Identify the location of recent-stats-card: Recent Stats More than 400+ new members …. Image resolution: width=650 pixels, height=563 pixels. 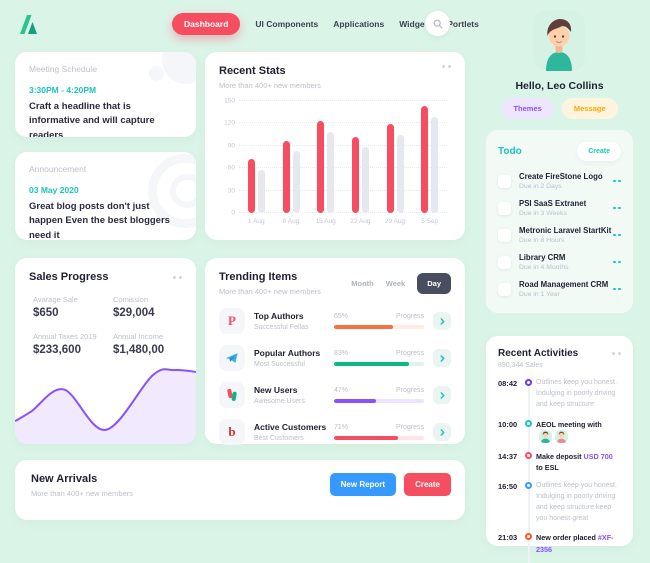
(335, 146).